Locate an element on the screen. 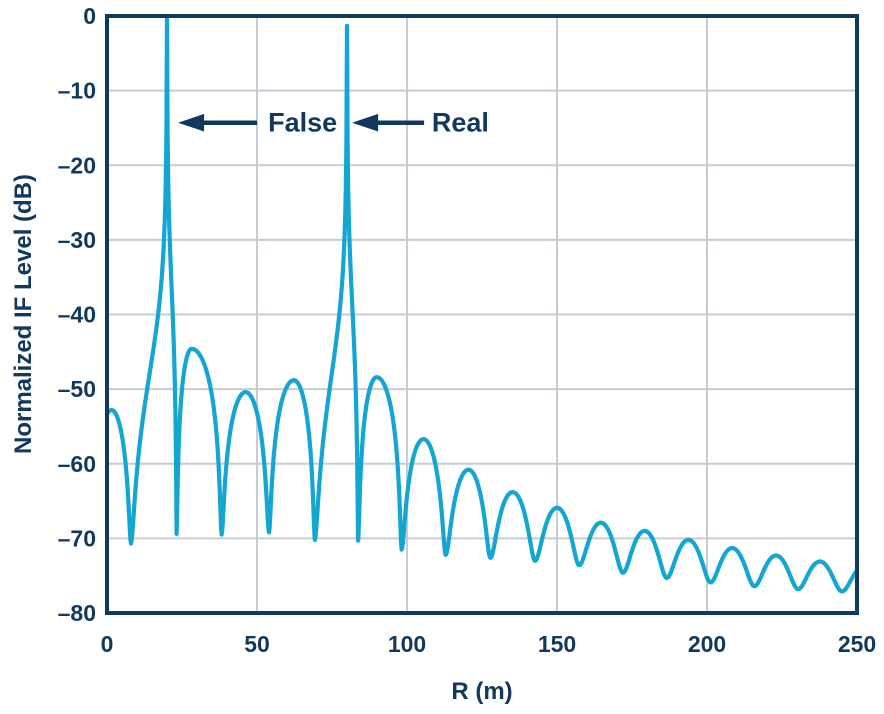  x-tick-label: 250 is located at coordinates (857, 644).